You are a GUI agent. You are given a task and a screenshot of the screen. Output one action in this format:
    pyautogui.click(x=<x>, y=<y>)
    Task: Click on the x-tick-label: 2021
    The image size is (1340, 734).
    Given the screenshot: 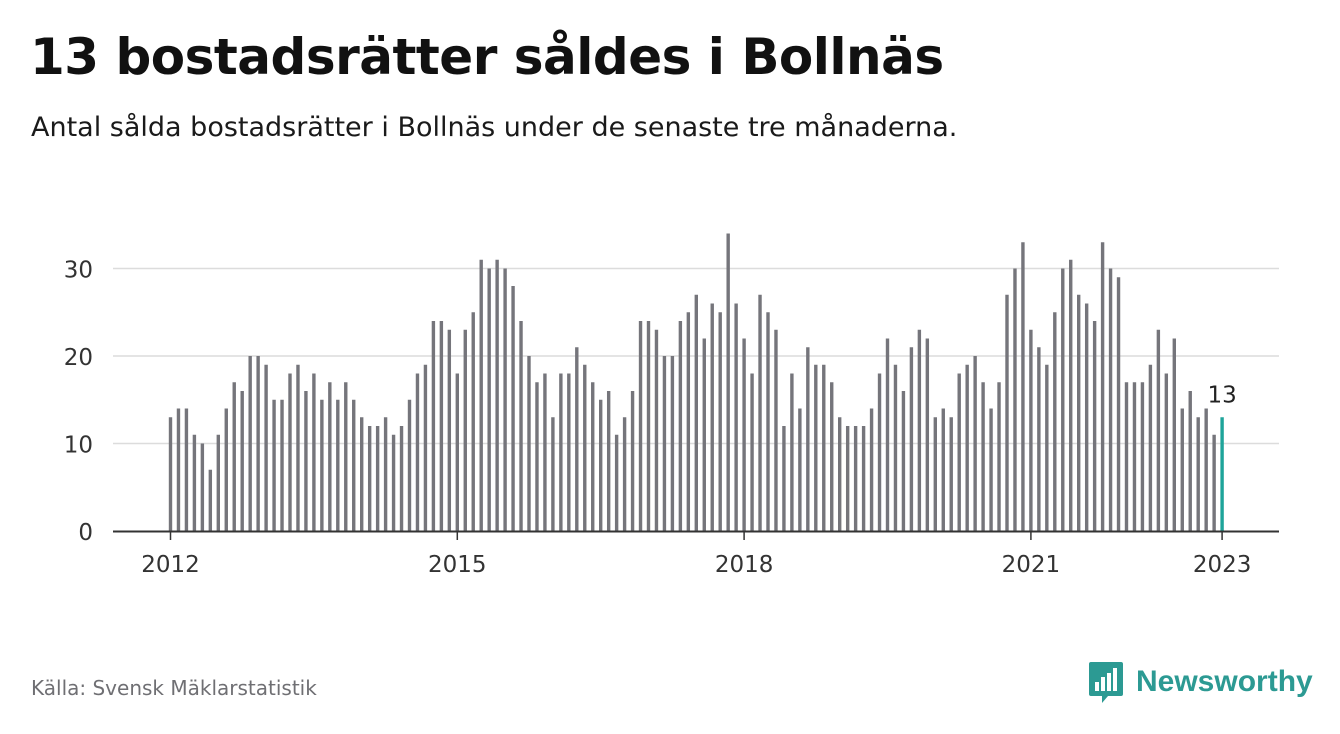 What is the action you would take?
    pyautogui.click(x=1031, y=565)
    